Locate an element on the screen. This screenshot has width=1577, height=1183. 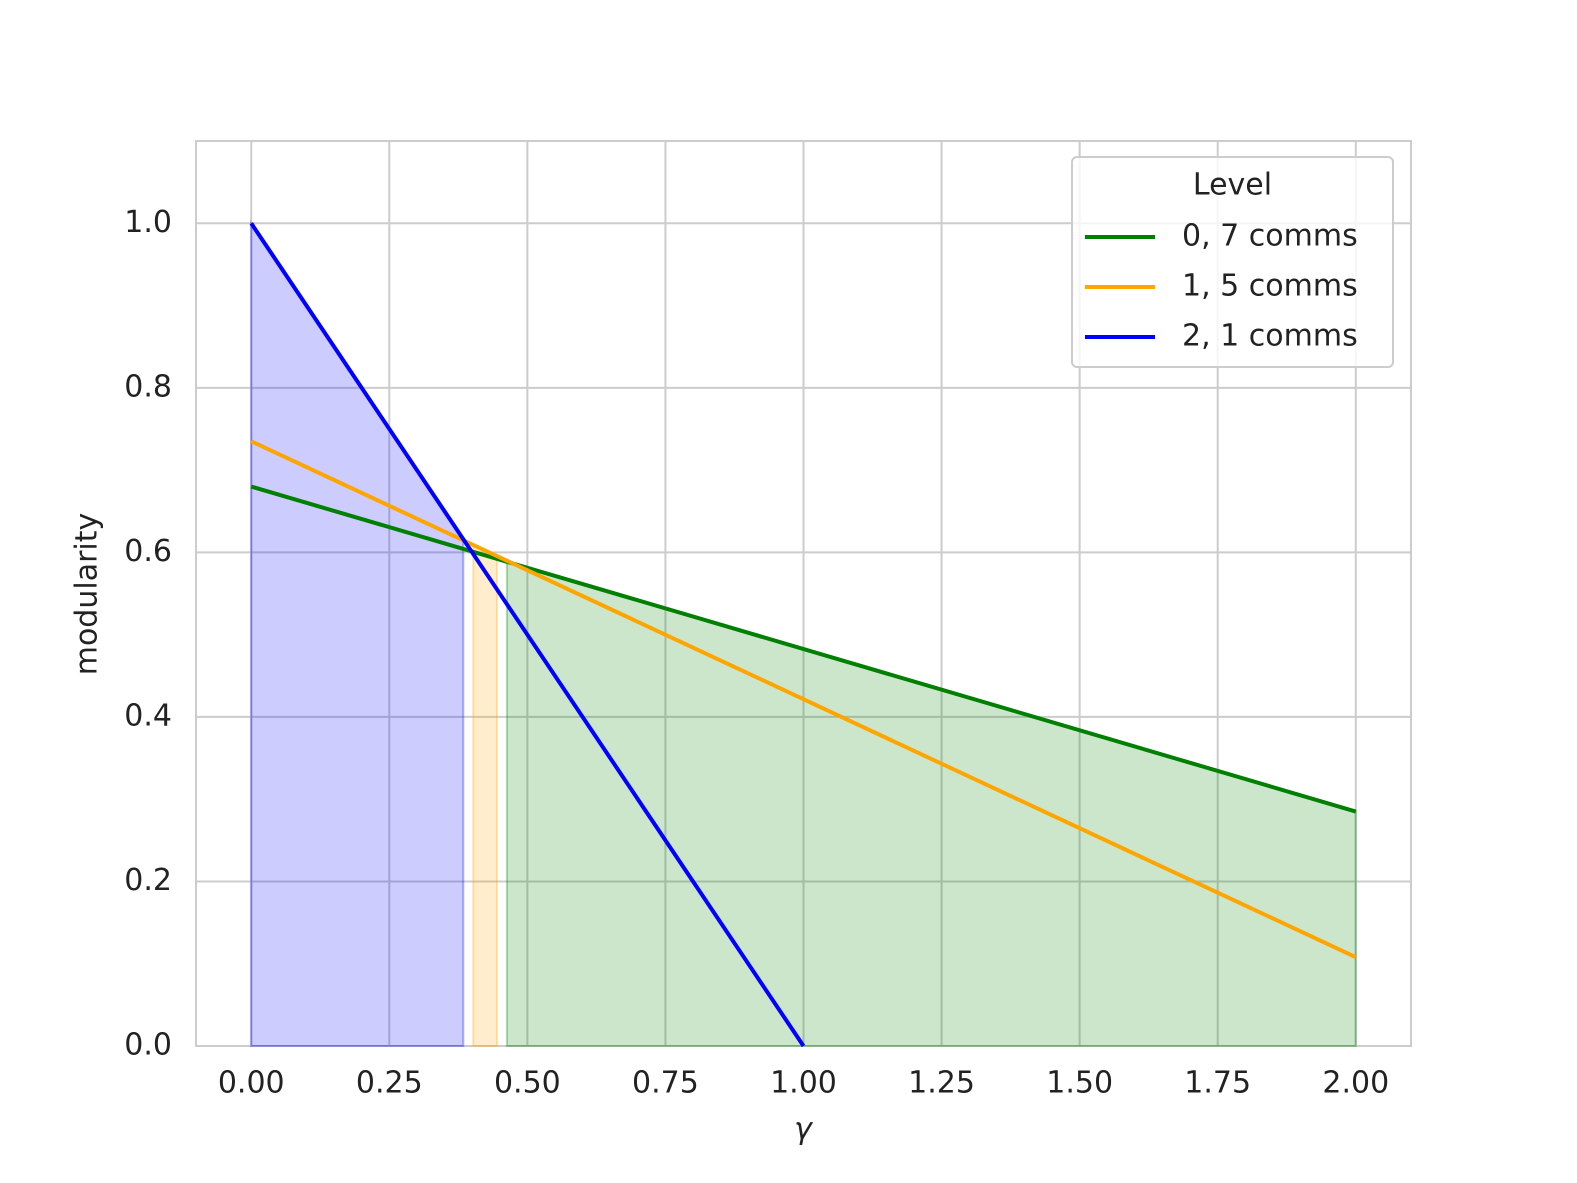
y-tick-label: 0.6 is located at coordinates (148, 551).